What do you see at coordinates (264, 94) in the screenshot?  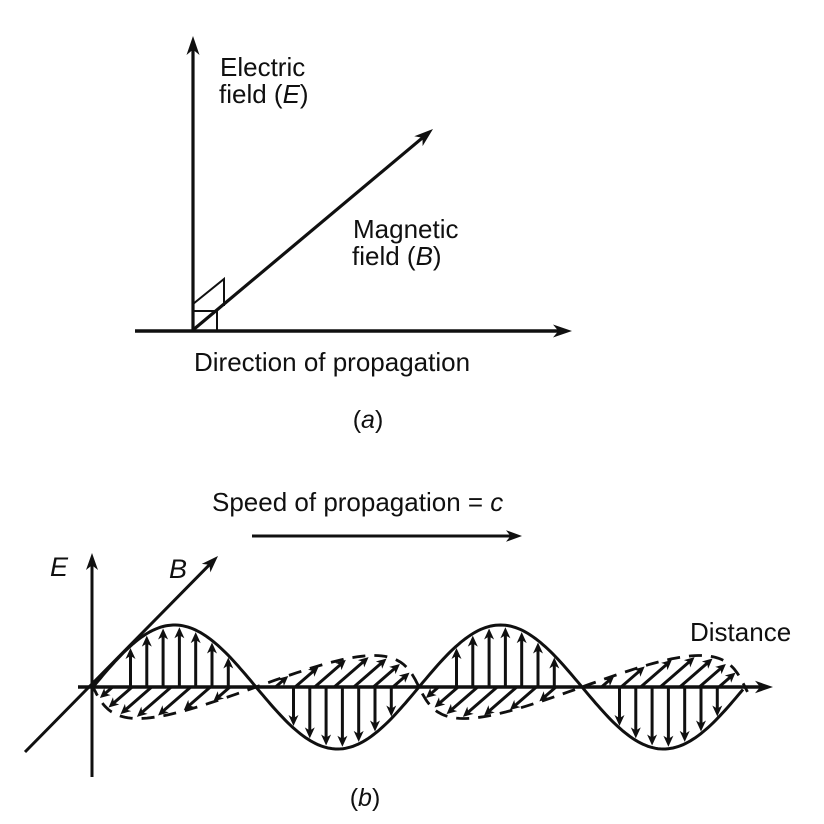 I see `electric-field-label-line2: field (E)` at bounding box center [264, 94].